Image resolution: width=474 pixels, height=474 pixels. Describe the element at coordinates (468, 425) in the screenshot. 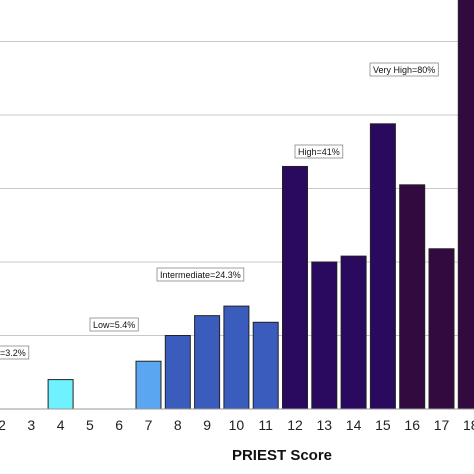

I see `x-tick-label: 18` at that location.